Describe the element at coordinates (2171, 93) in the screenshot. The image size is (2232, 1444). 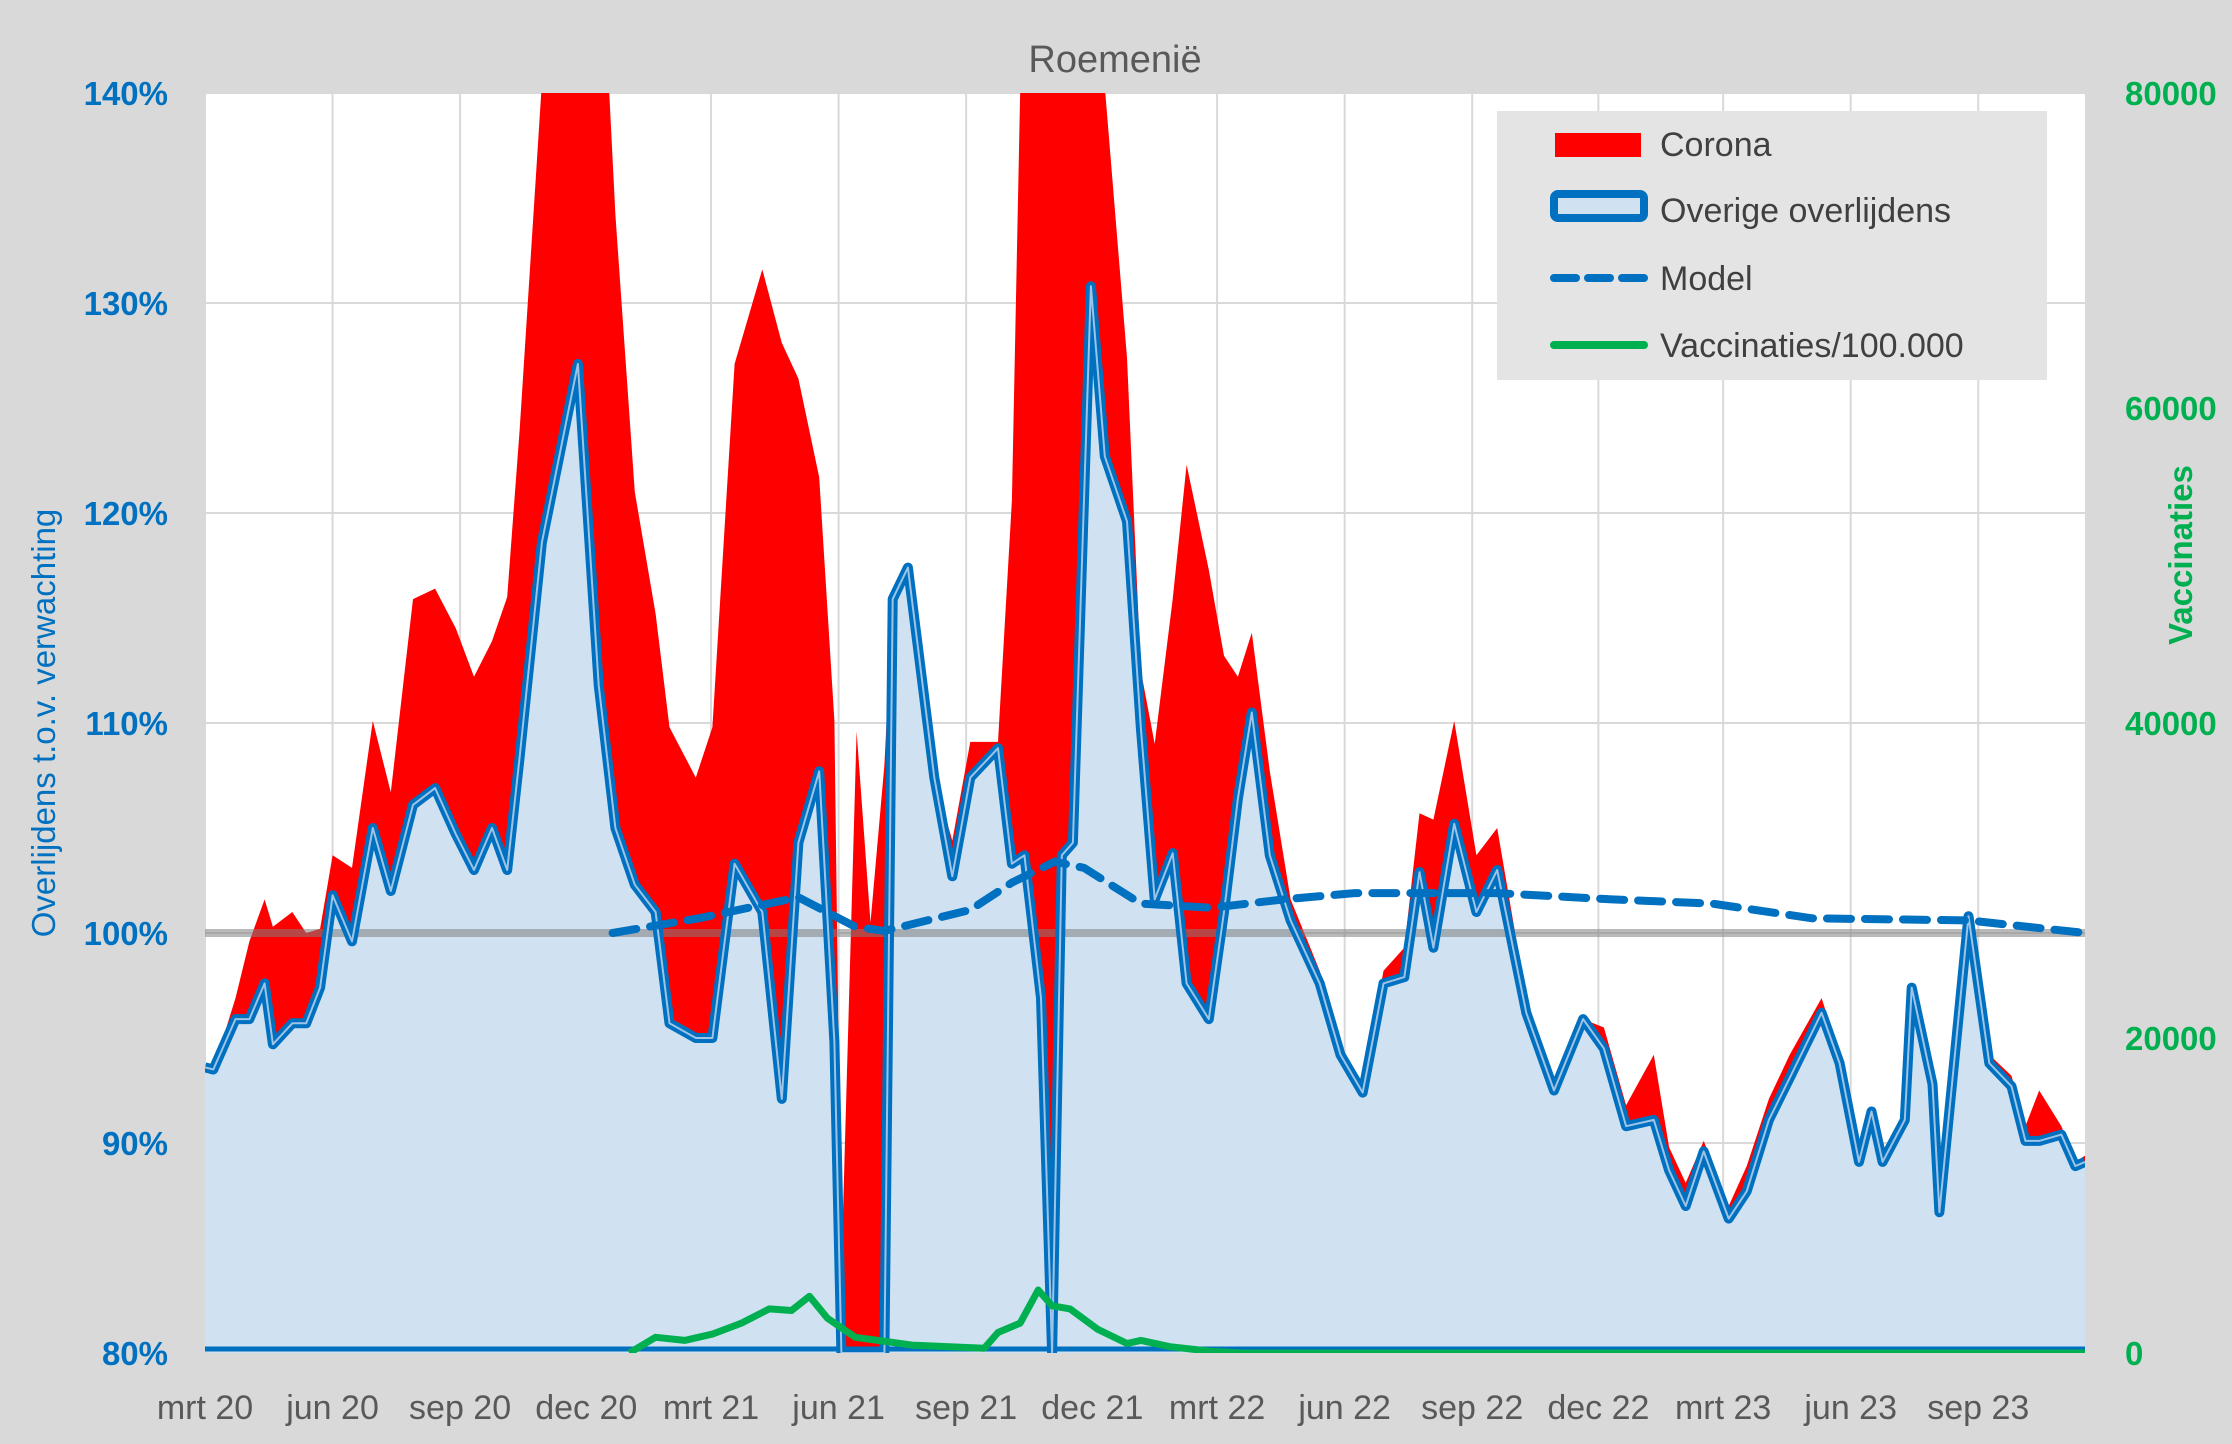
I see `y2-tick-label: 80000` at that location.